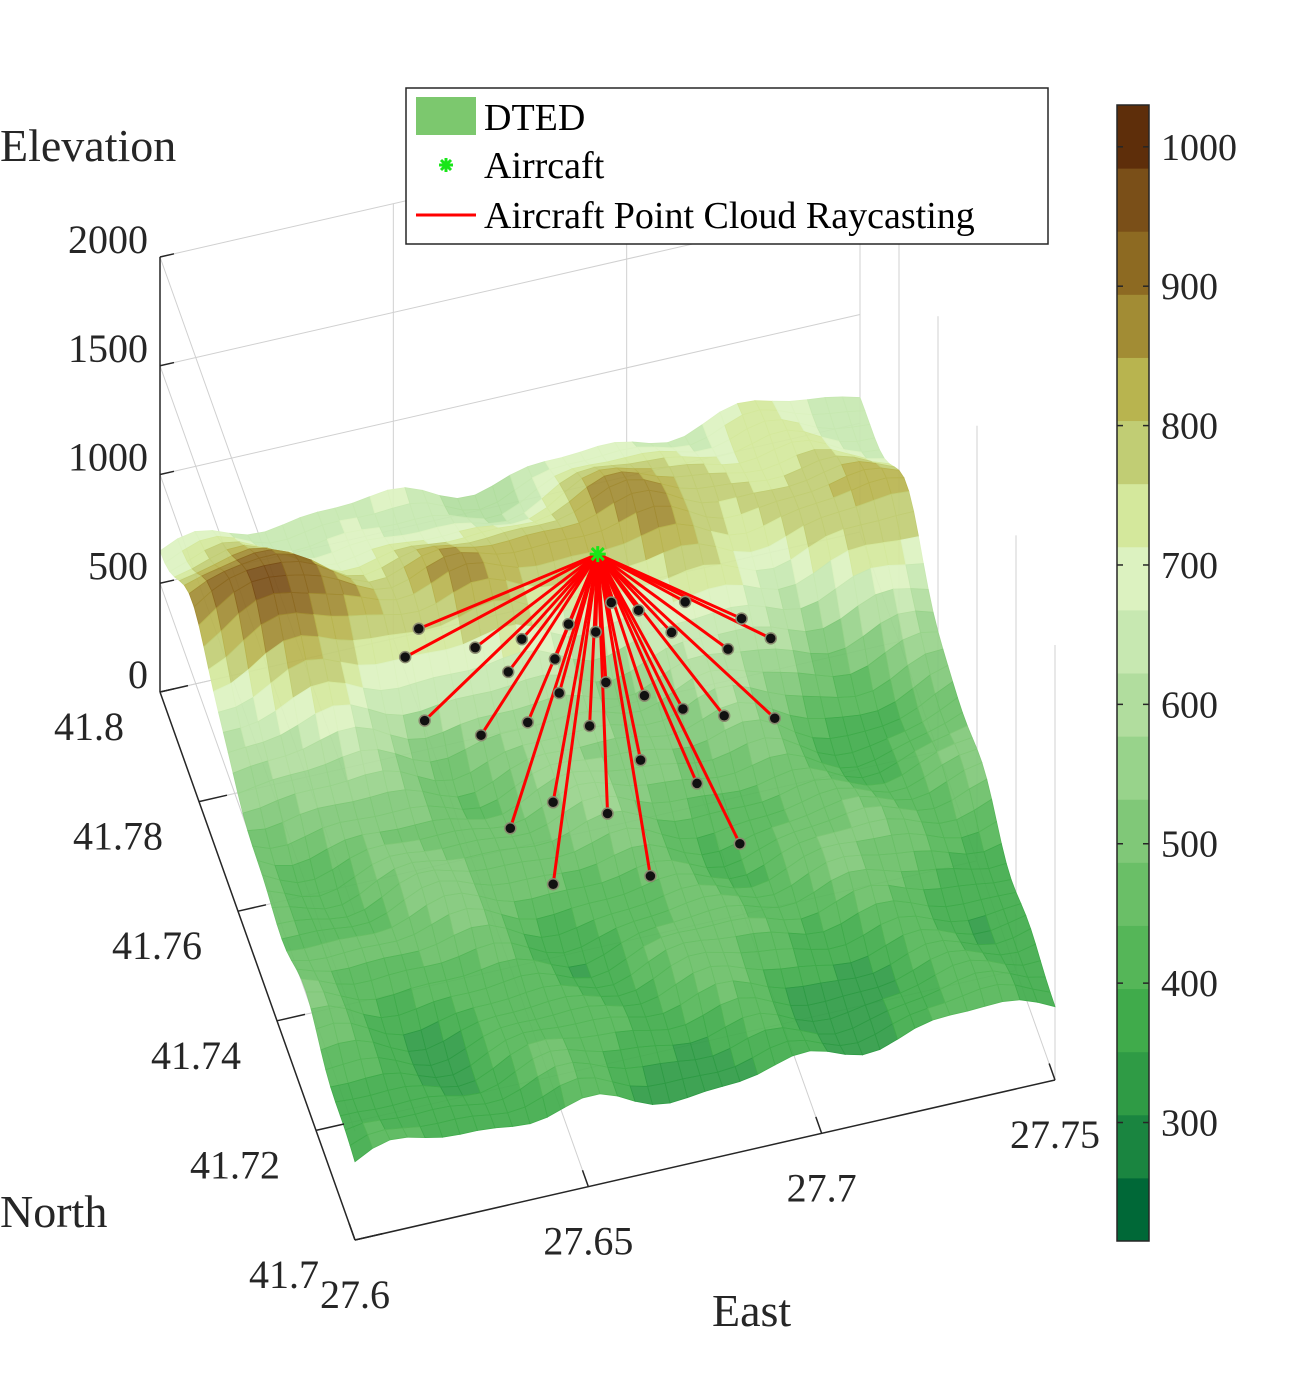 The height and width of the screenshot is (1394, 1302). Describe the element at coordinates (446, 165) in the screenshot. I see `legend-marker-aircraft` at that location.